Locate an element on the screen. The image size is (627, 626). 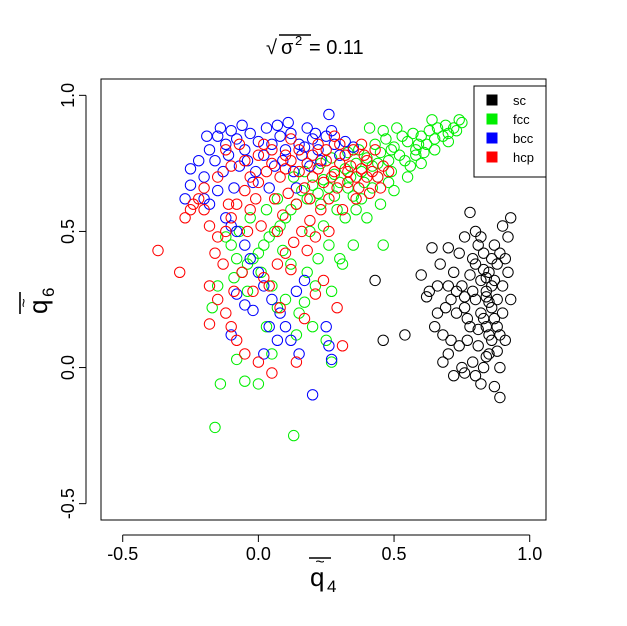
legend-swatch-hcp is located at coordinates (492, 157).